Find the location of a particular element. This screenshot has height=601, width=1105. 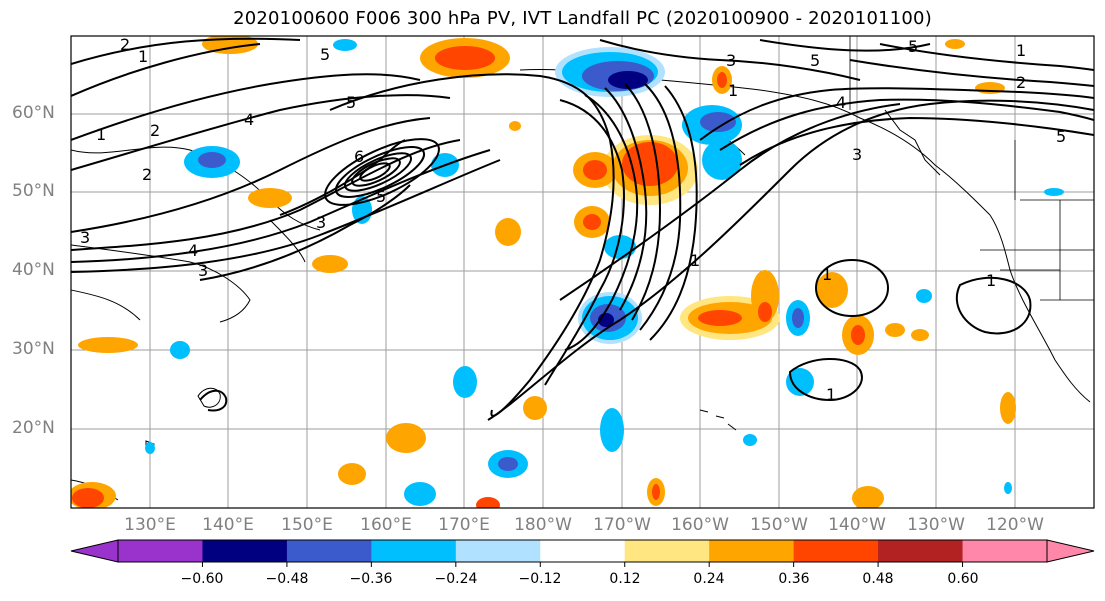

colorbar-tick-label: −0.36 is located at coordinates (371, 579).